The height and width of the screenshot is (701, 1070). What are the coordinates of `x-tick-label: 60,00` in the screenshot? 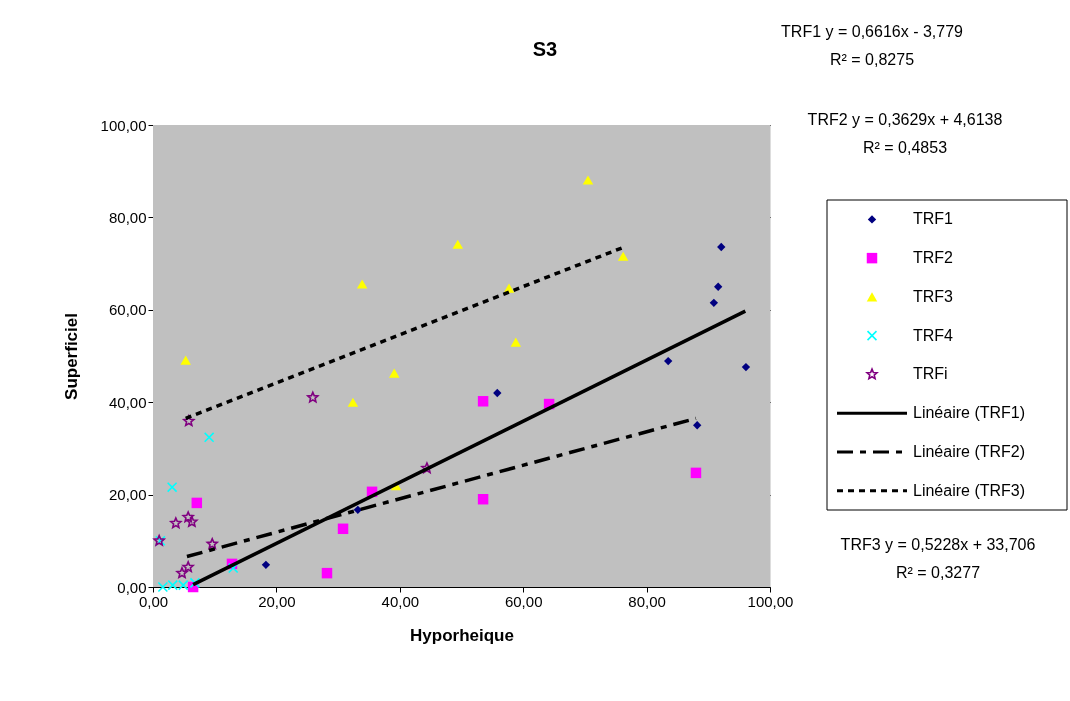 It's located at (523, 601).